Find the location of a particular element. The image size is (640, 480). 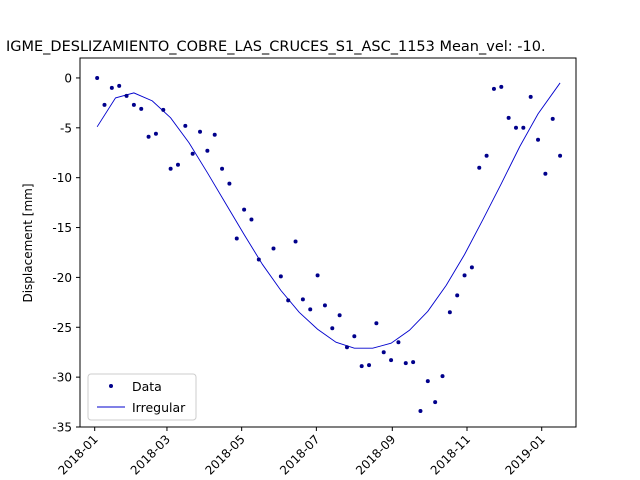

legend-box is located at coordinates (142, 397).